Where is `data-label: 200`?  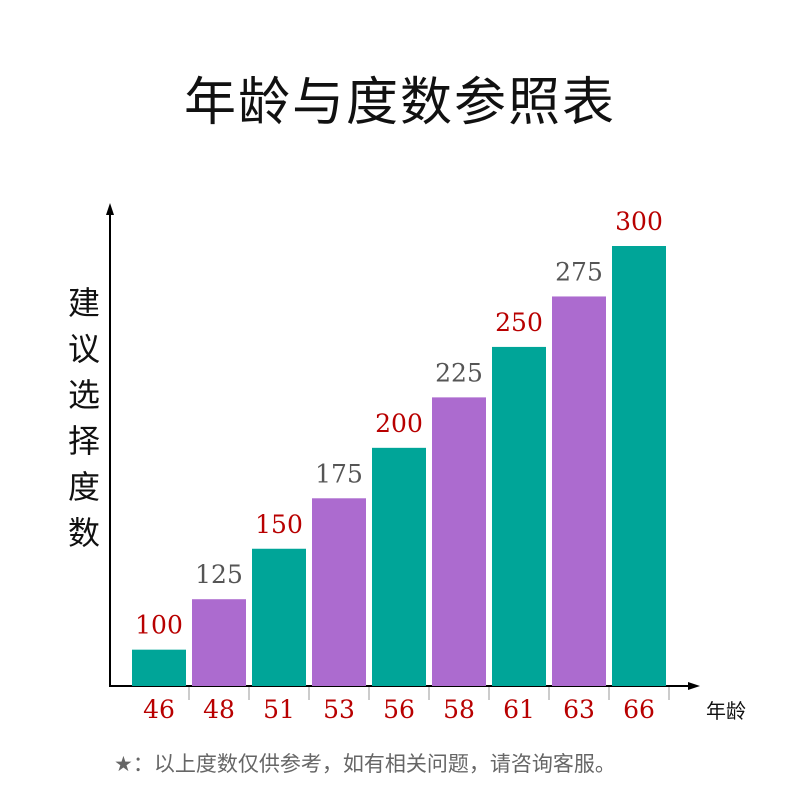
data-label: 200 is located at coordinates (399, 423).